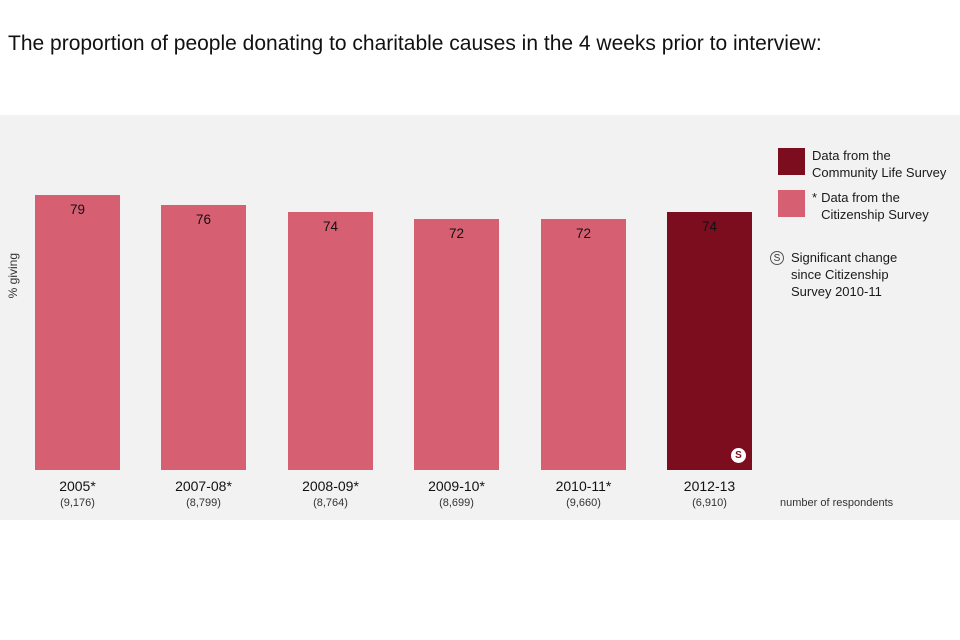 The width and height of the screenshot is (960, 640). I want to click on bar: 74 S, so click(709, 341).